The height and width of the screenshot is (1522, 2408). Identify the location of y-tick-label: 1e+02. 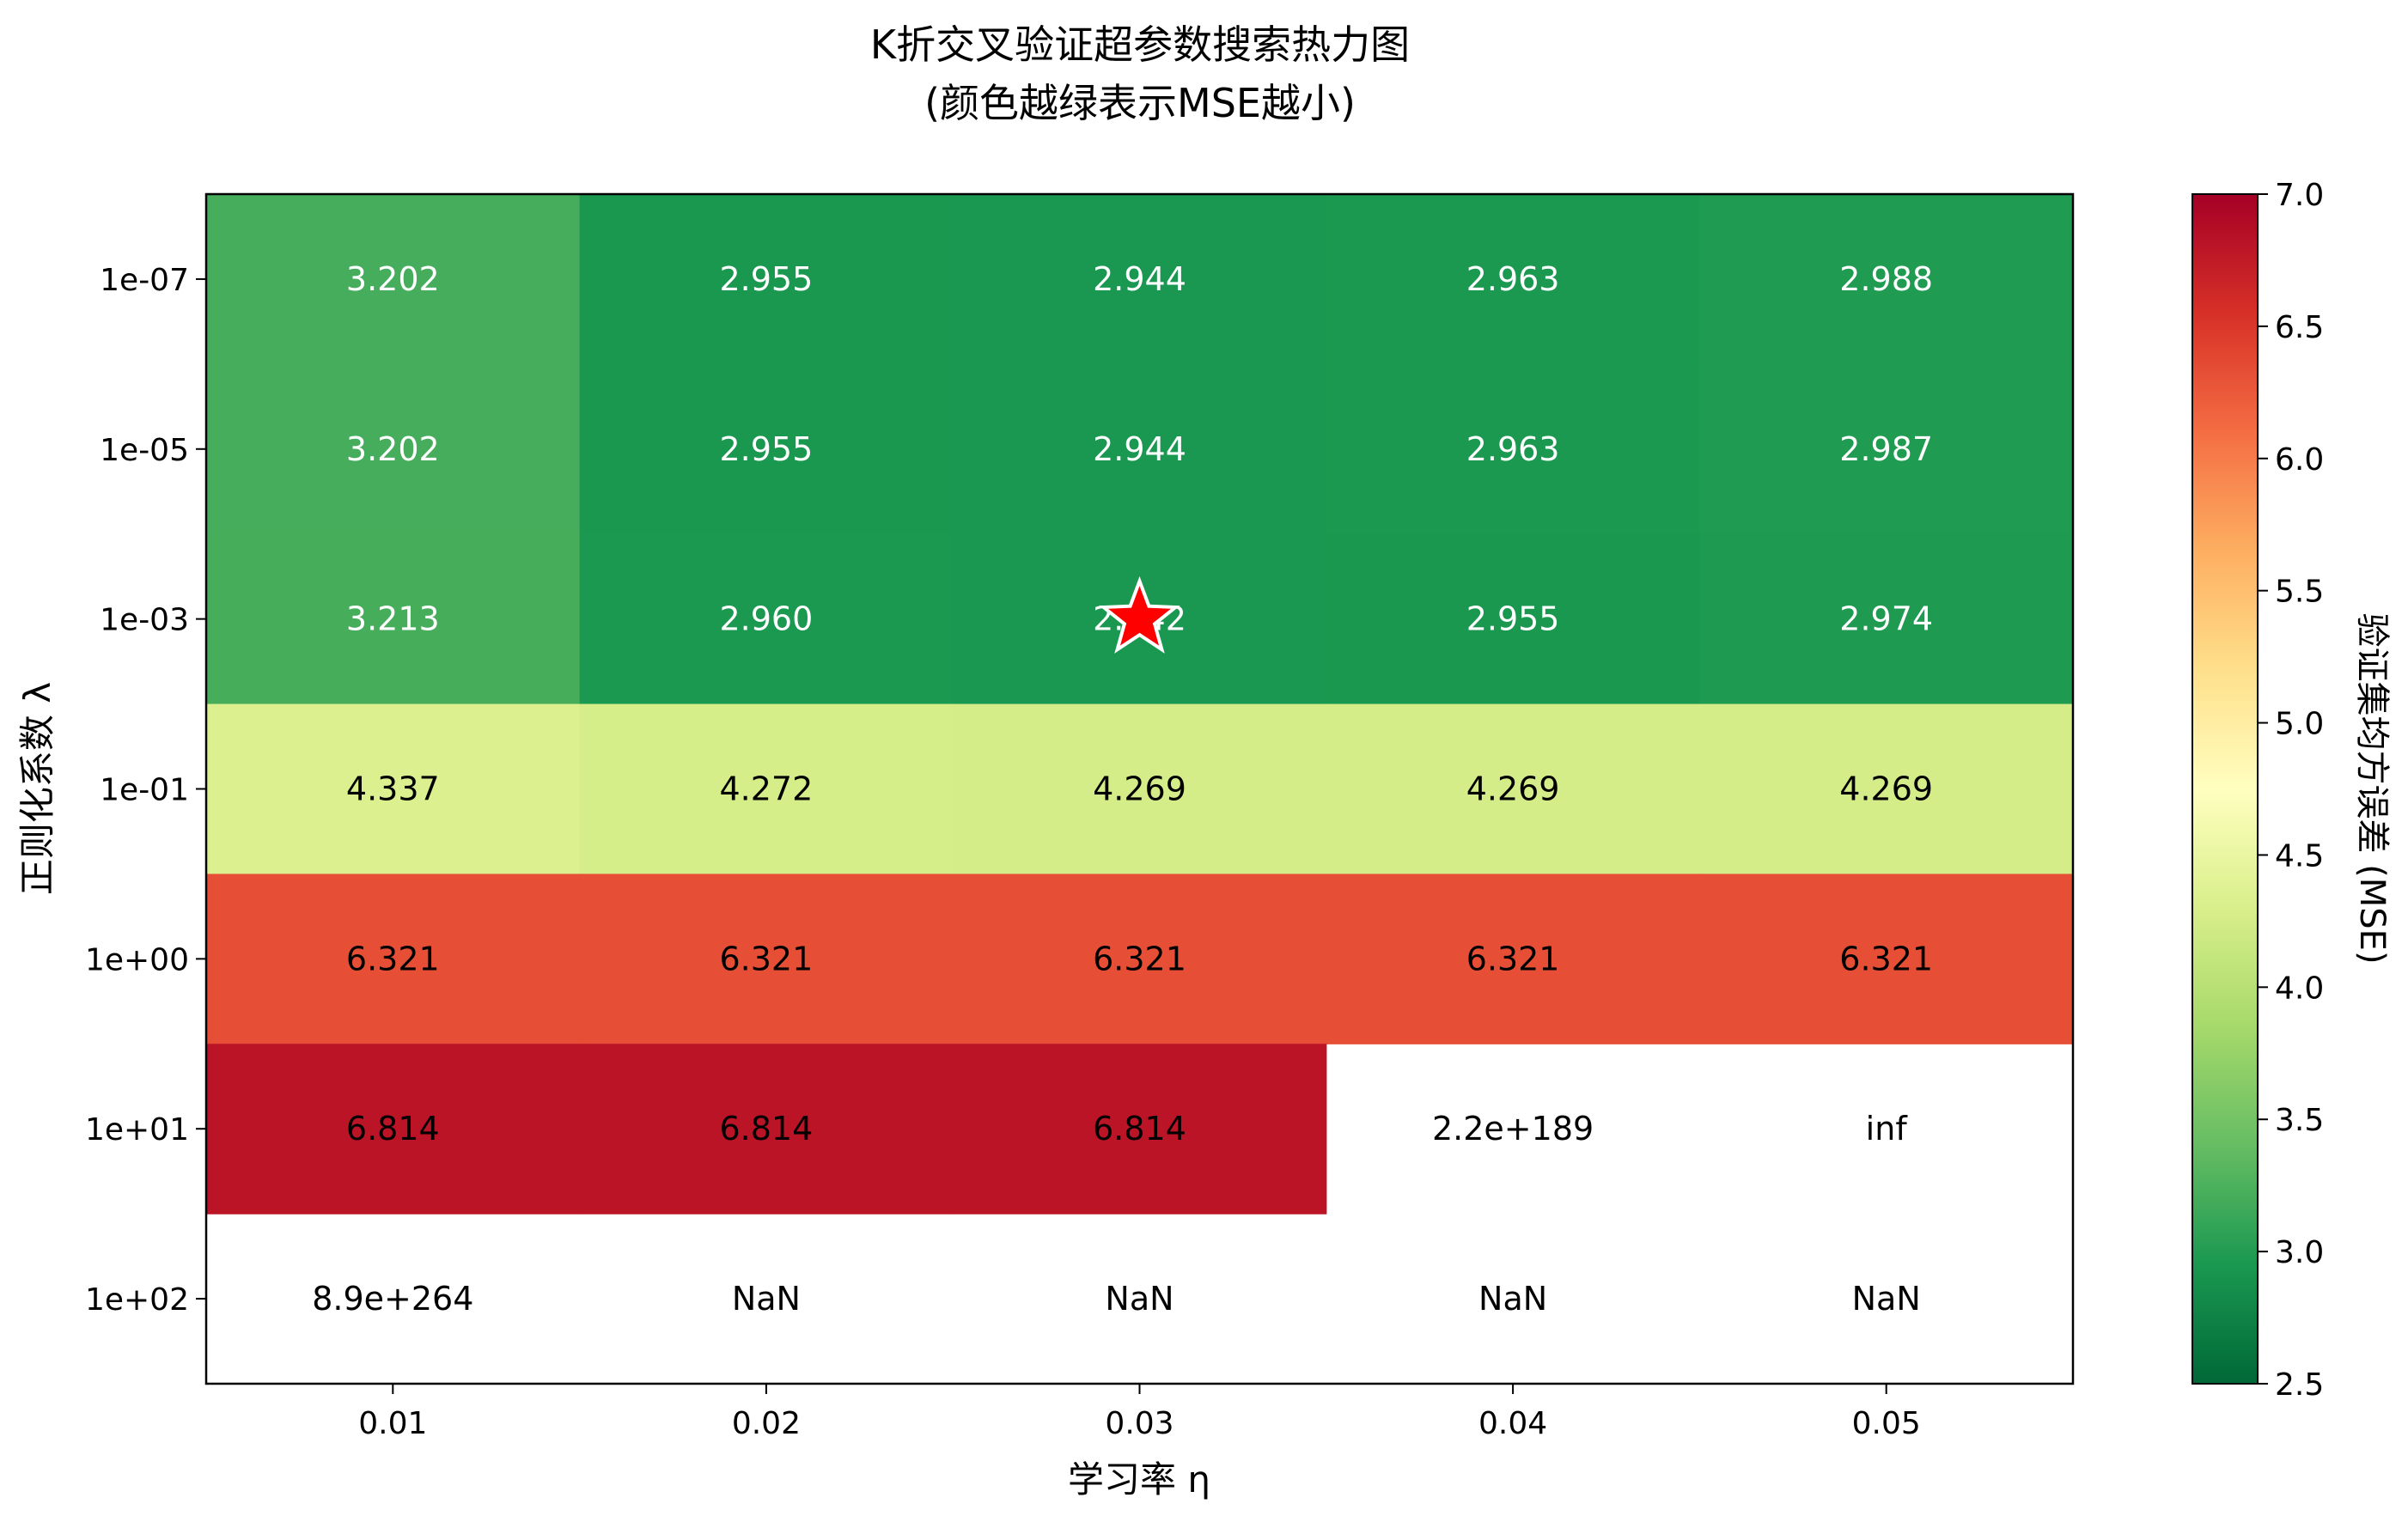
(137, 1300).